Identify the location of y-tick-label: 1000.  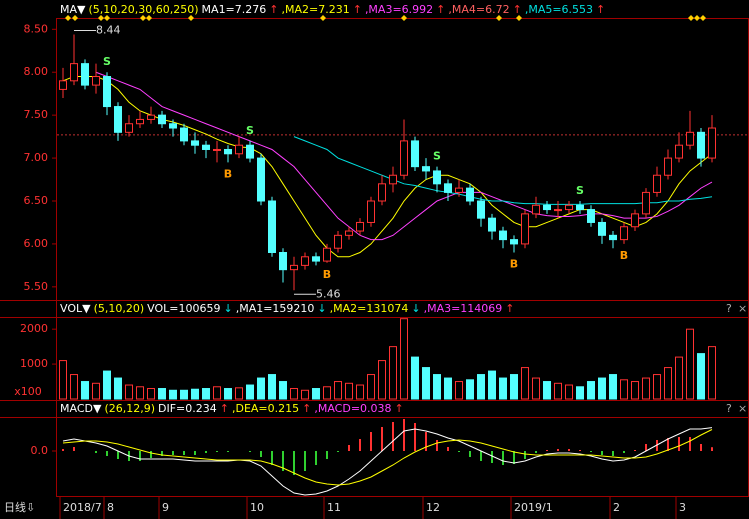
(34, 363).